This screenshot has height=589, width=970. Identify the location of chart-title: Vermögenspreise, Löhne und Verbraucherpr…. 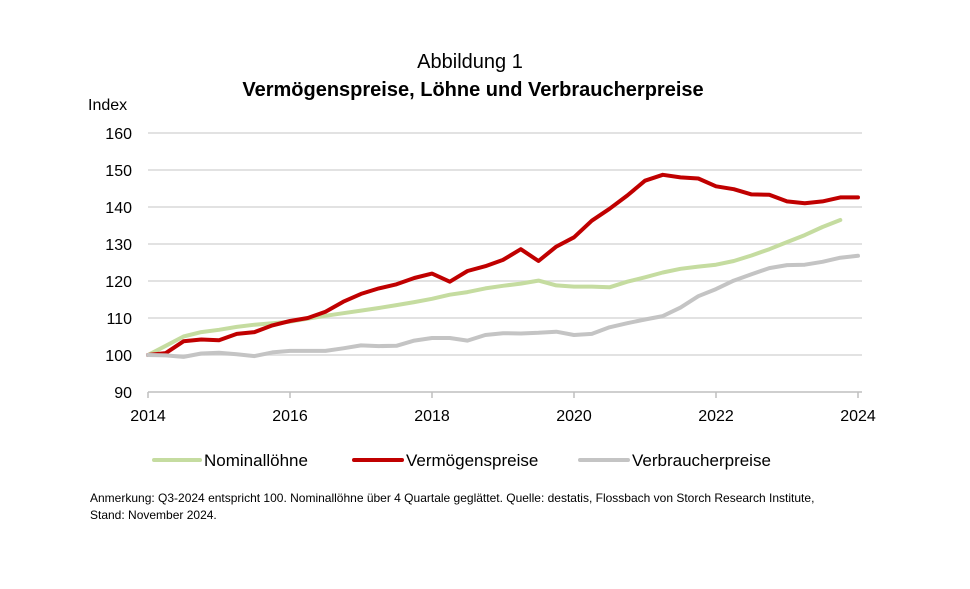
(472, 90).